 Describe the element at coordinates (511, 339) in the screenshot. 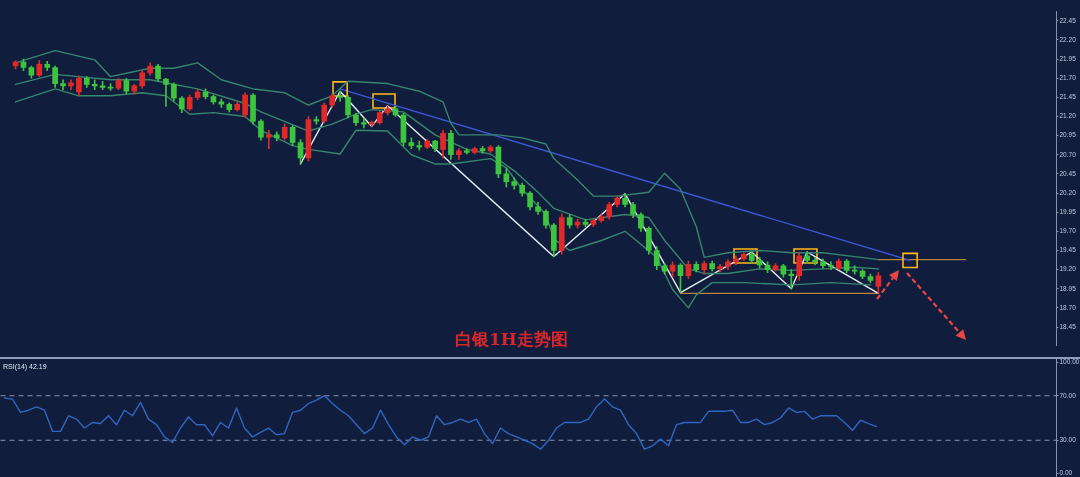

I see `text: 白银1H走势图` at that location.